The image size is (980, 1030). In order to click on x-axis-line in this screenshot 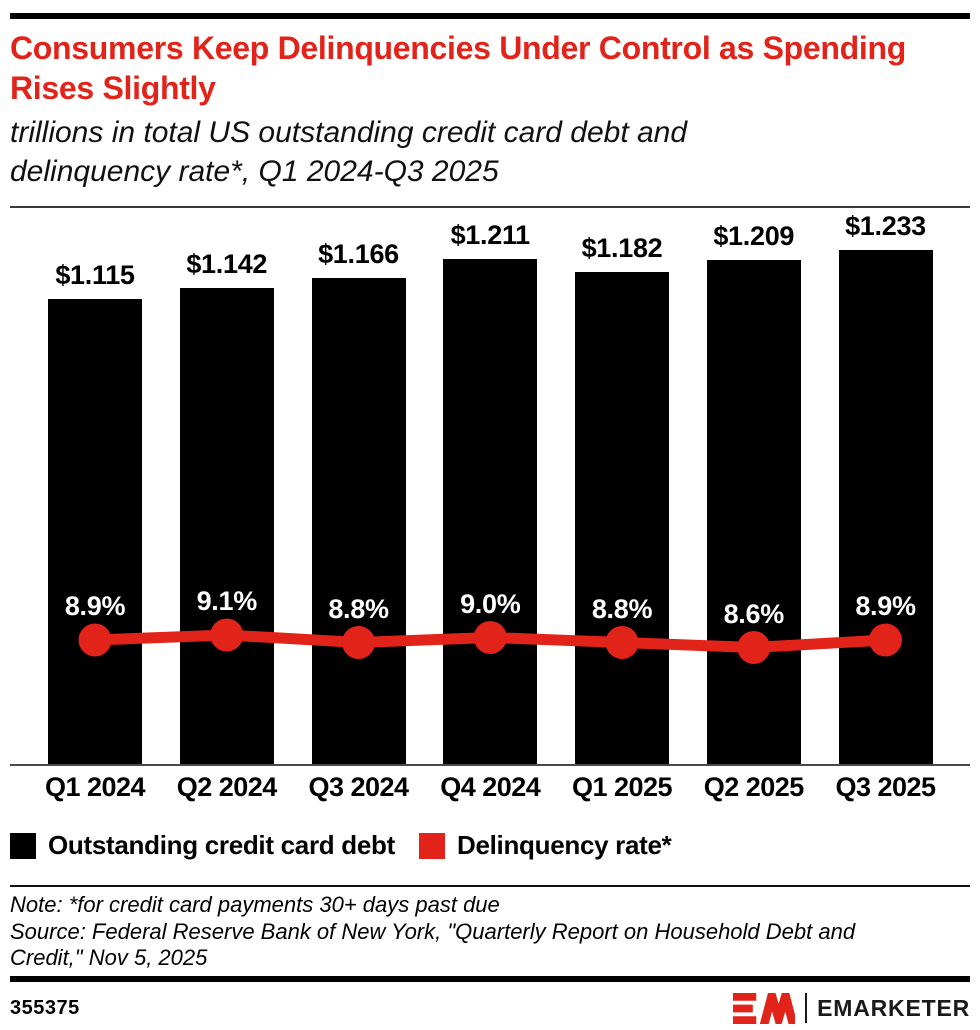, I will do `click(490, 765)`.